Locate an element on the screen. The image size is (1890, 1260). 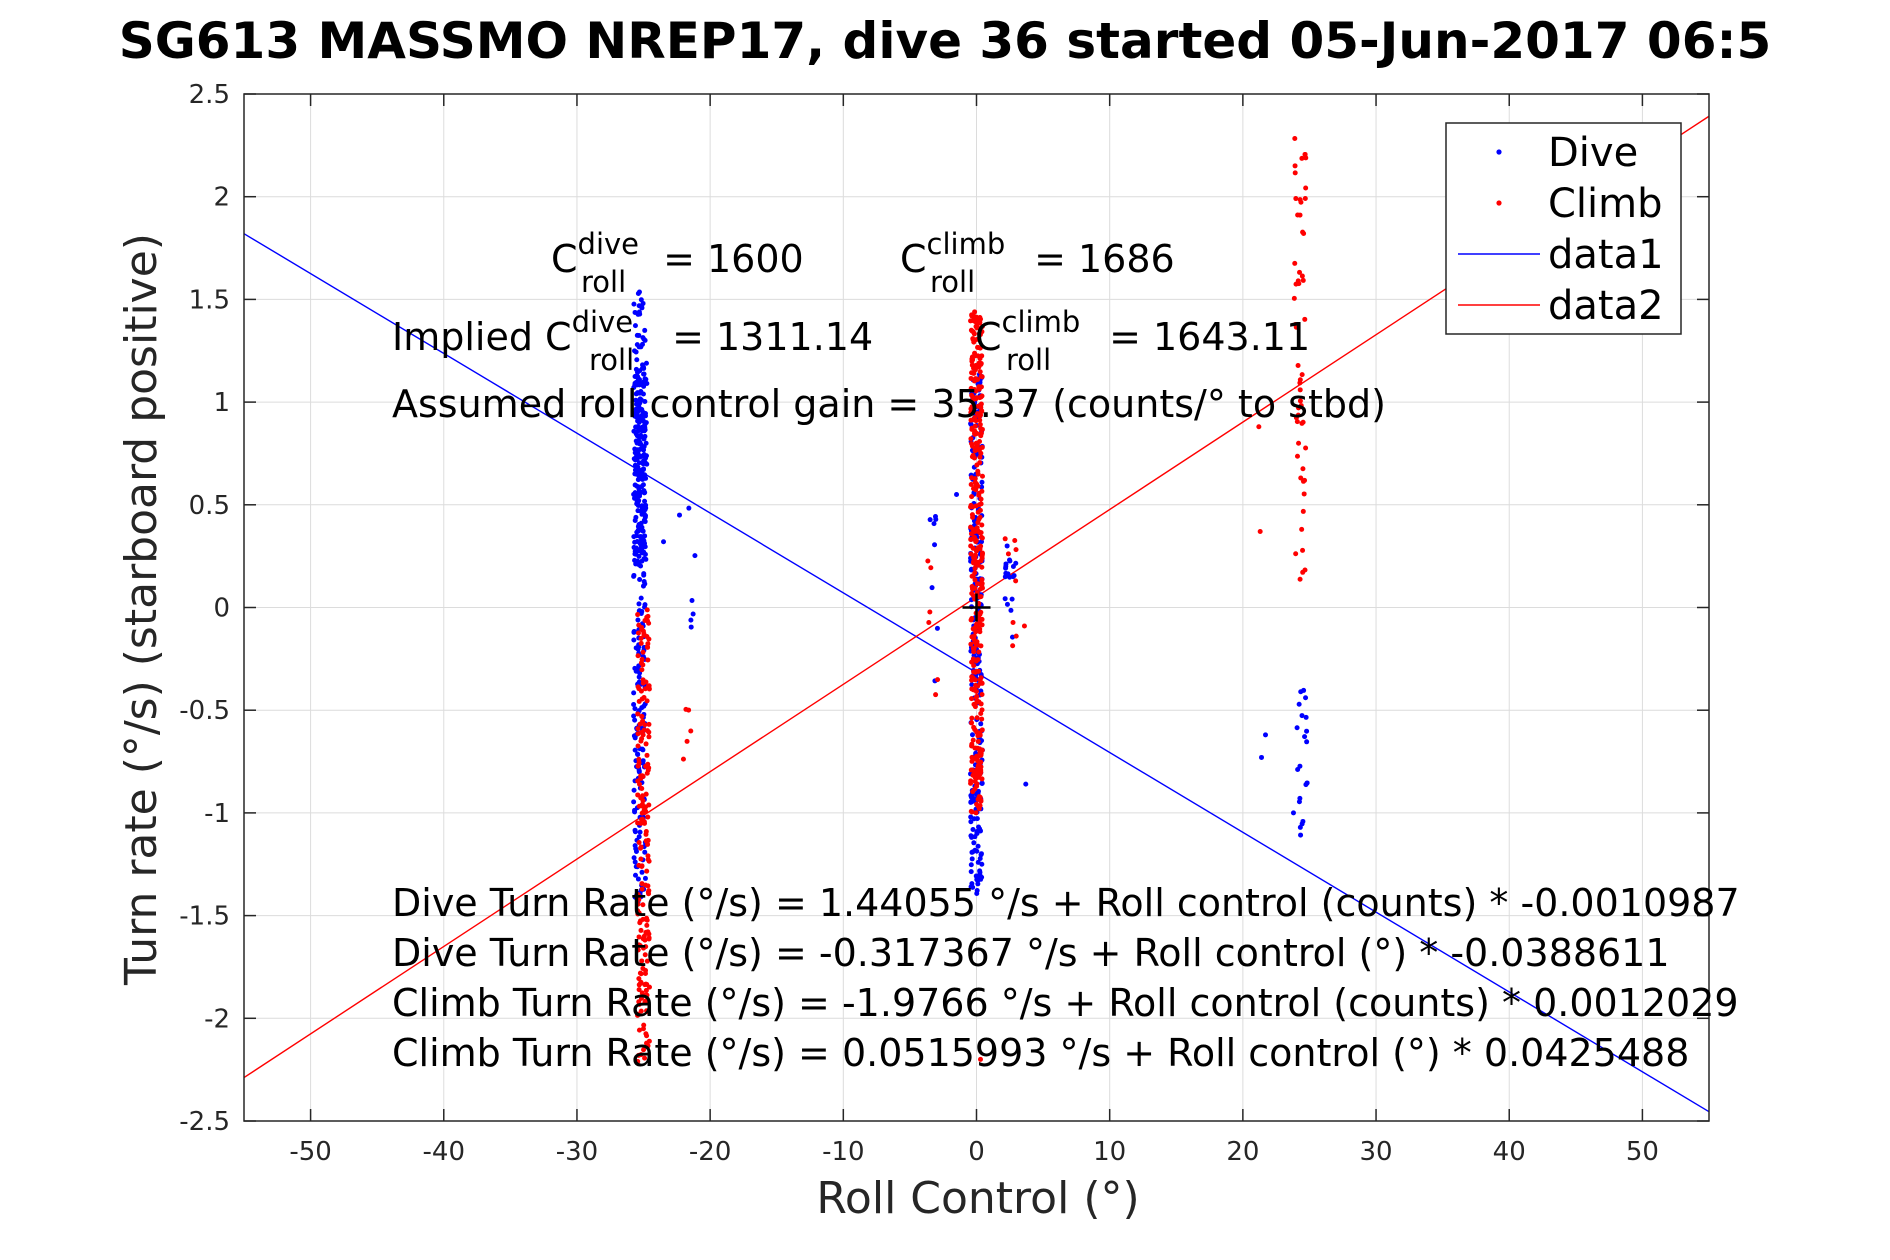
y-tick-label: 2 is located at coordinates (221, 198).